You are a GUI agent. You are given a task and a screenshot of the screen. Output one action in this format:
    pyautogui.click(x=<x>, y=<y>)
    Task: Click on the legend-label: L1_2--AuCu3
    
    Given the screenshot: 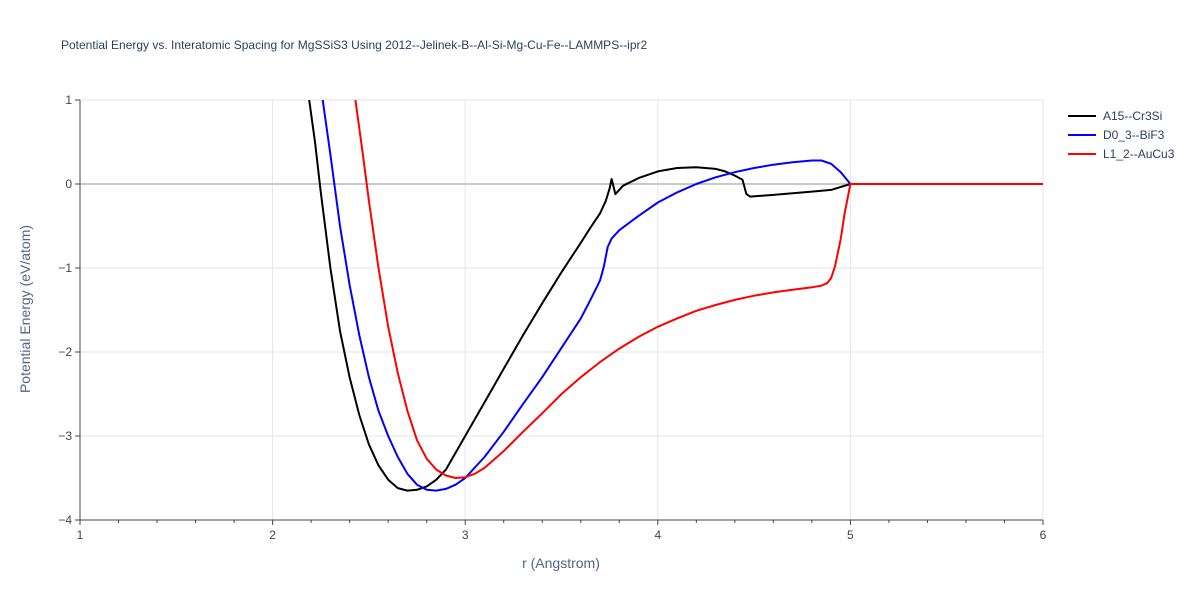 What is the action you would take?
    pyautogui.click(x=1139, y=153)
    